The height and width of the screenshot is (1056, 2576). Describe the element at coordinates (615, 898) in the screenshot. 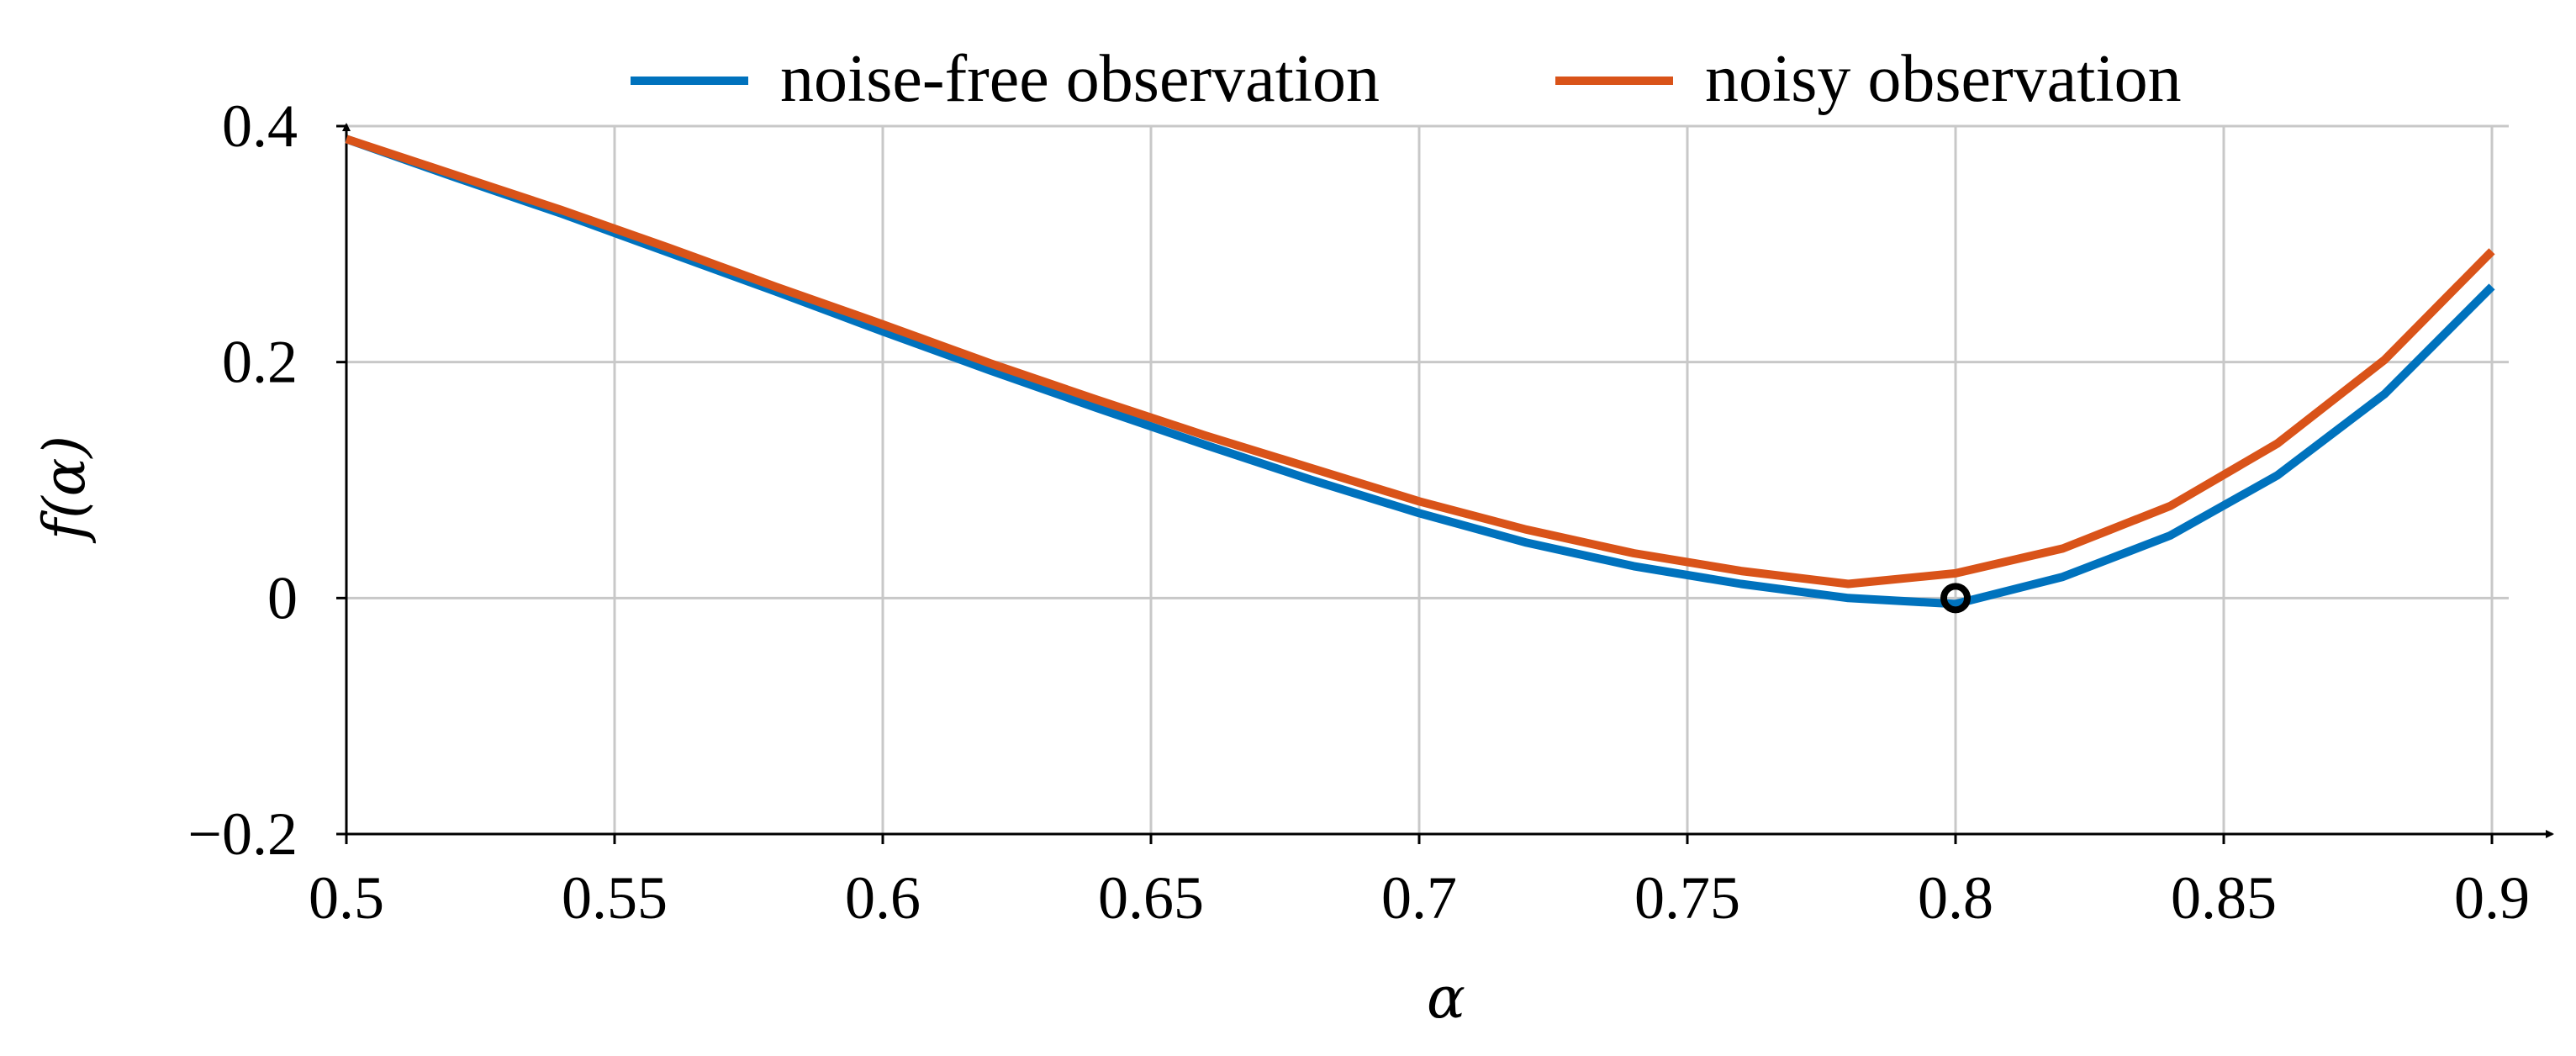

I see `x-tick-label: 0.55` at that location.